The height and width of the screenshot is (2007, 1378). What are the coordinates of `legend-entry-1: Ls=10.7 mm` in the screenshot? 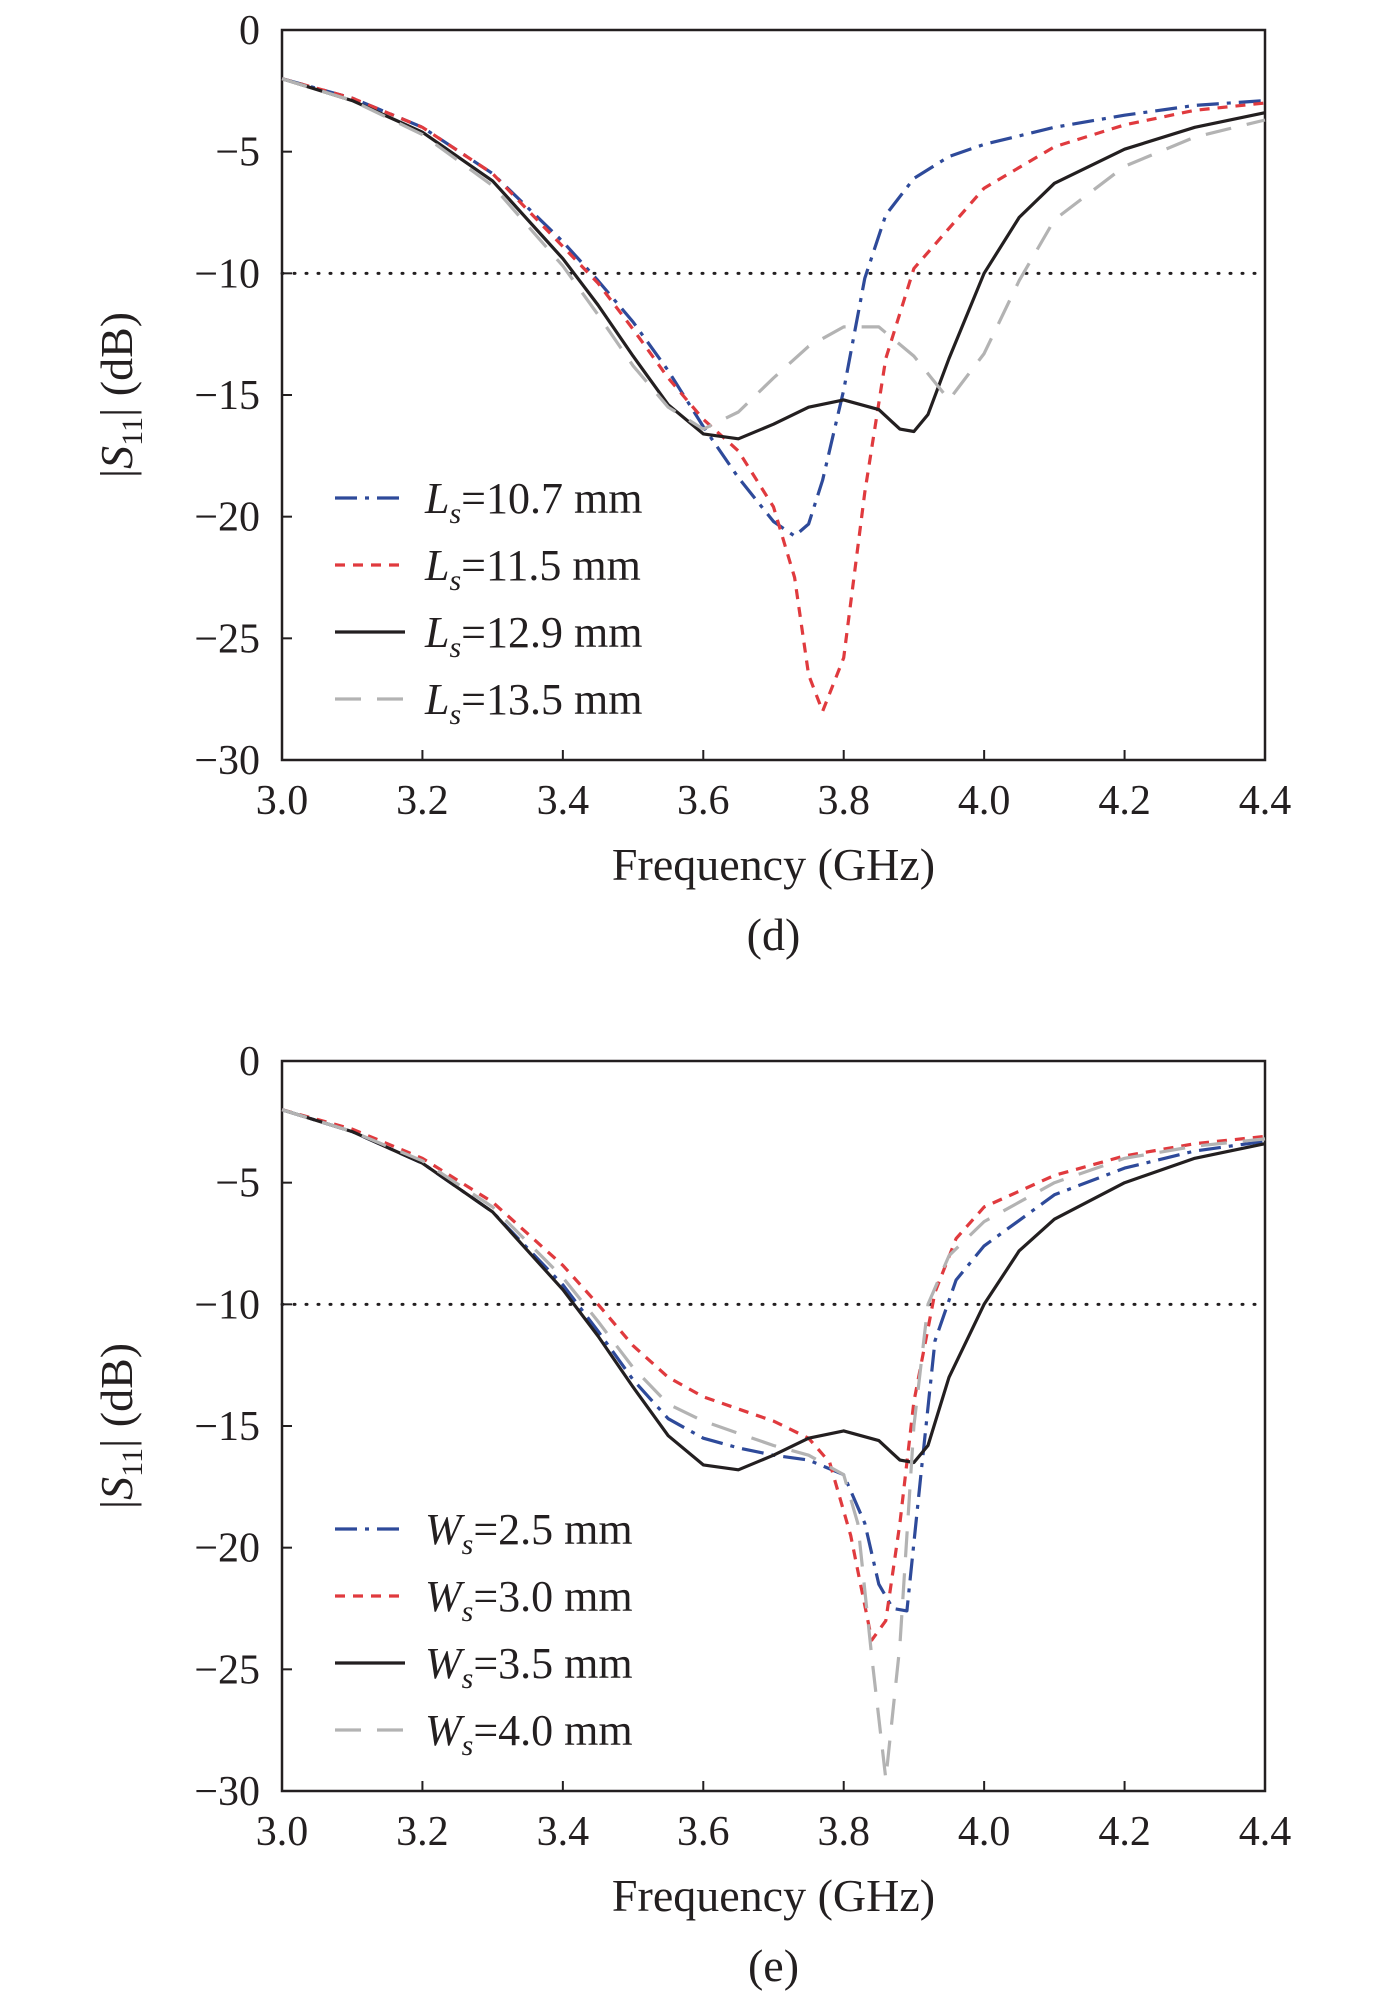 It's located at (533, 502).